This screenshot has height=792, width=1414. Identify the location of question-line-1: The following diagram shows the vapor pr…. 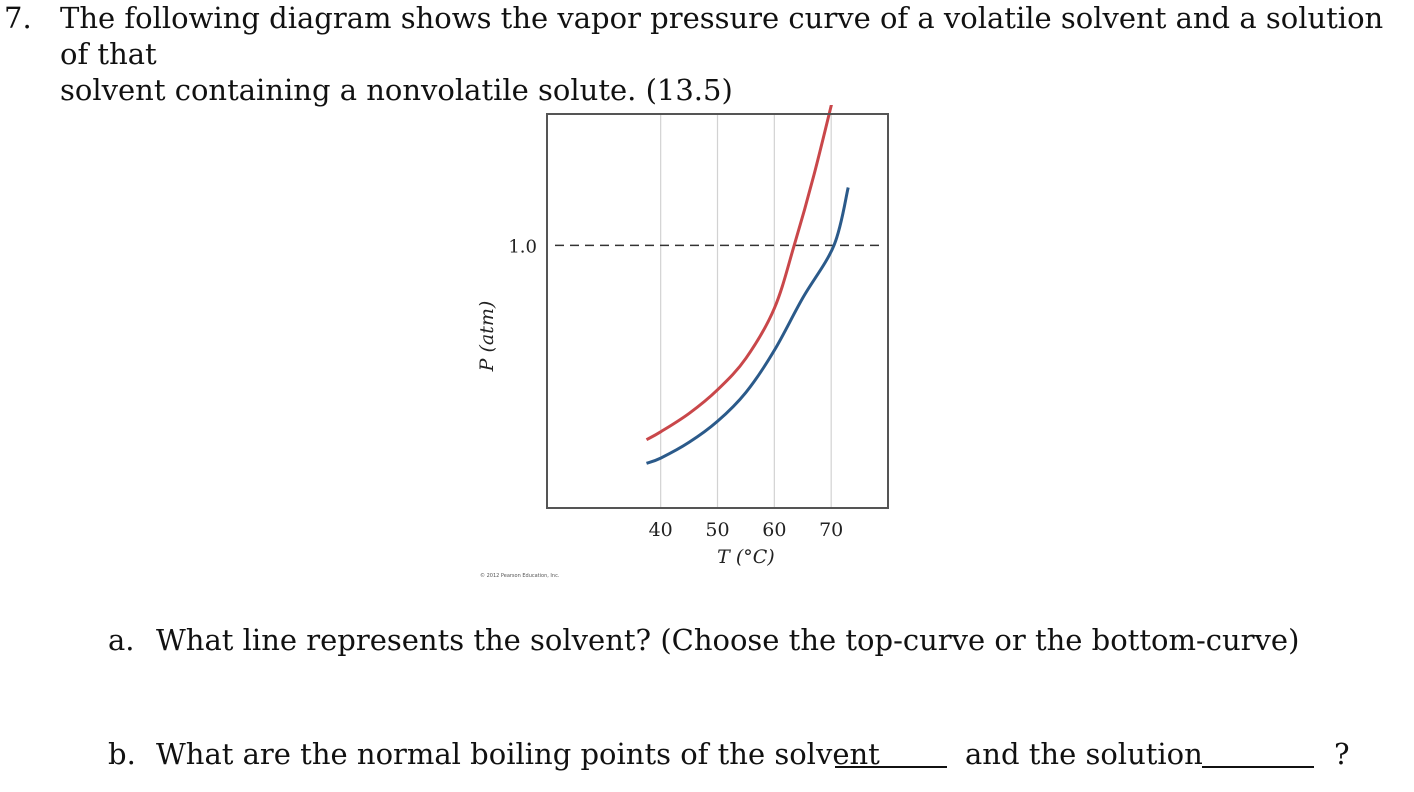
(722, 36).